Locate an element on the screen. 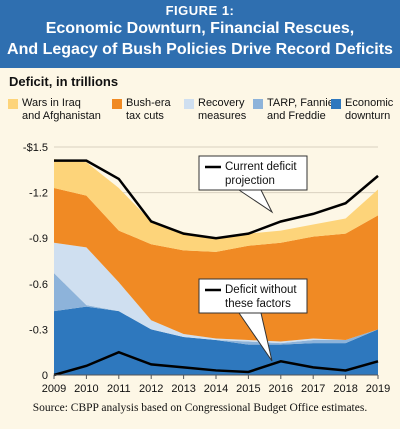  legend-label-wars: Wars in Iraq and Afghanistan is located at coordinates (61, 109).